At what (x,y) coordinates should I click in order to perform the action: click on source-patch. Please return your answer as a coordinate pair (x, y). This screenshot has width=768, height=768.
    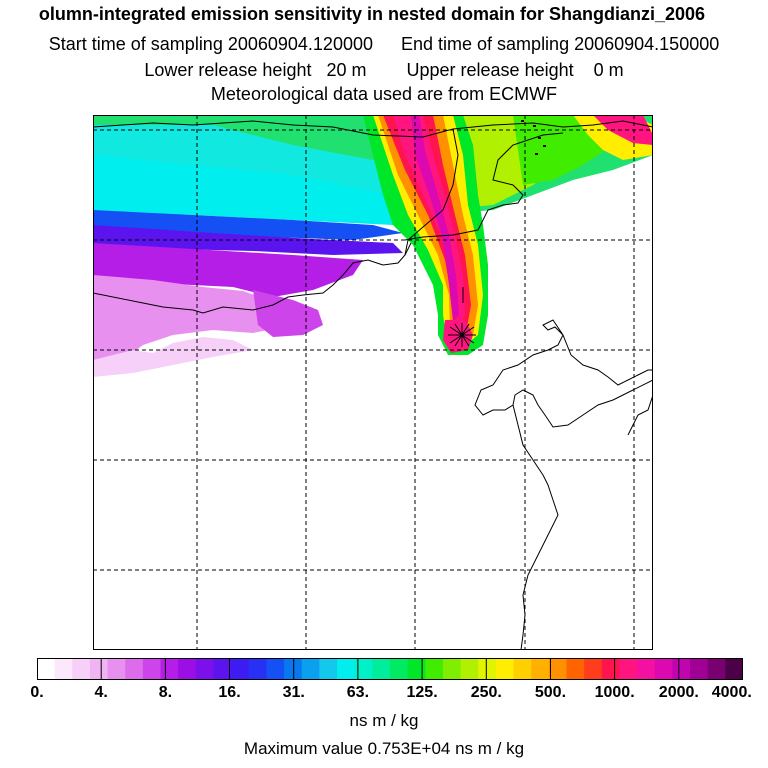
    Looking at the image, I should click on (458, 336).